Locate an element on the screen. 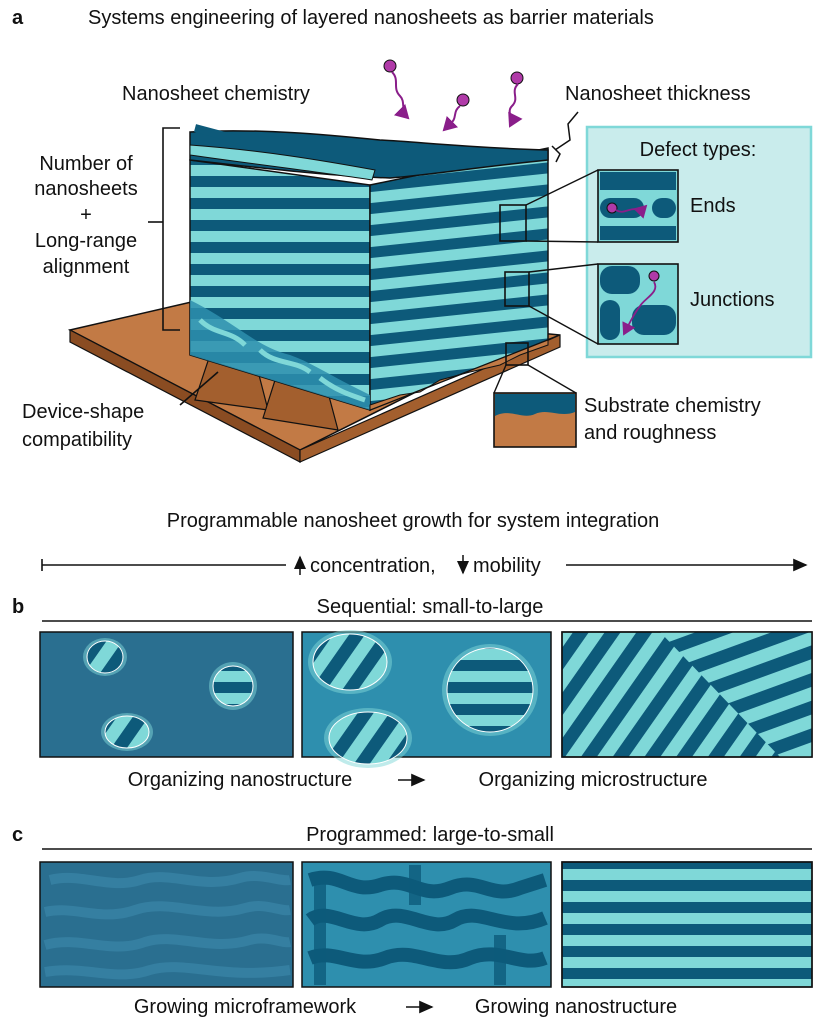 This screenshot has height=1029, width=826. substrate-marker is located at coordinates (517, 354).